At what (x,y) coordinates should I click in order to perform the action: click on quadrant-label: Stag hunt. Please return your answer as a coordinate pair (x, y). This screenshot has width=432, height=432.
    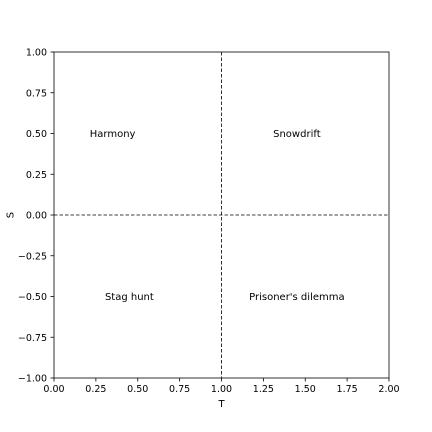
    Looking at the image, I should click on (129, 297).